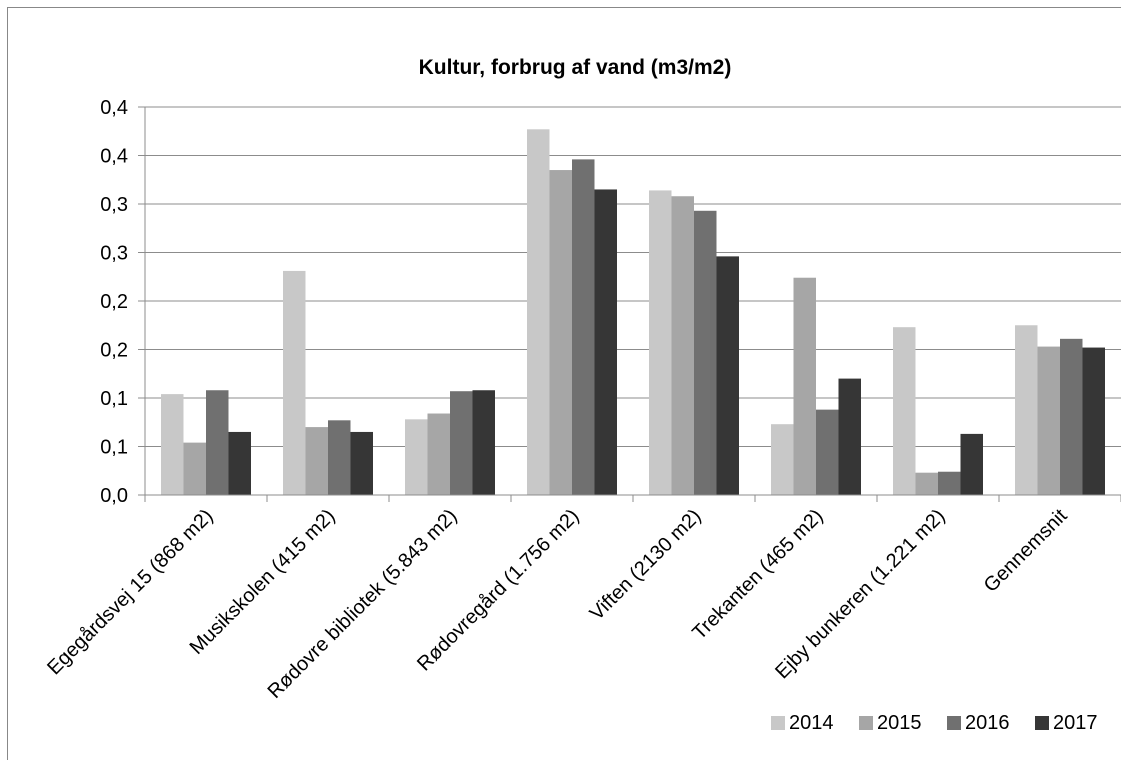 Image resolution: width=1121 pixels, height=760 pixels. What do you see at coordinates (987, 723) in the screenshot?
I see `legend-label: 2016` at bounding box center [987, 723].